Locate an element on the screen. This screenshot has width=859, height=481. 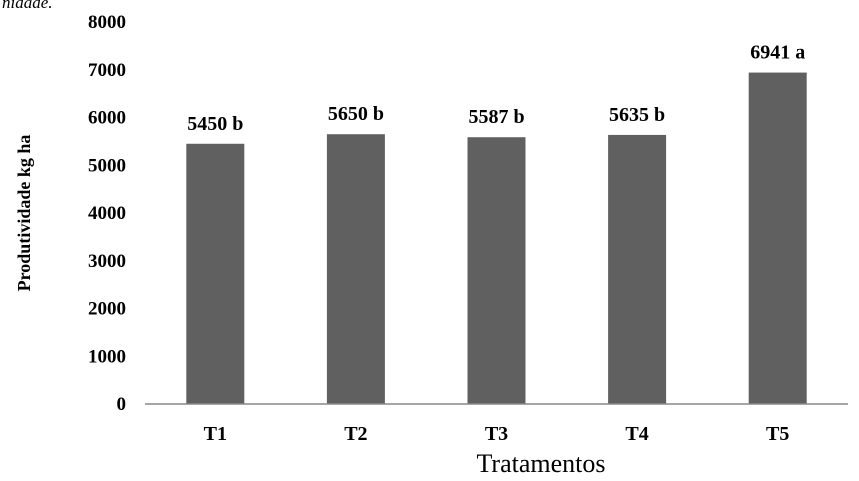
bar-t4 is located at coordinates (637, 269).